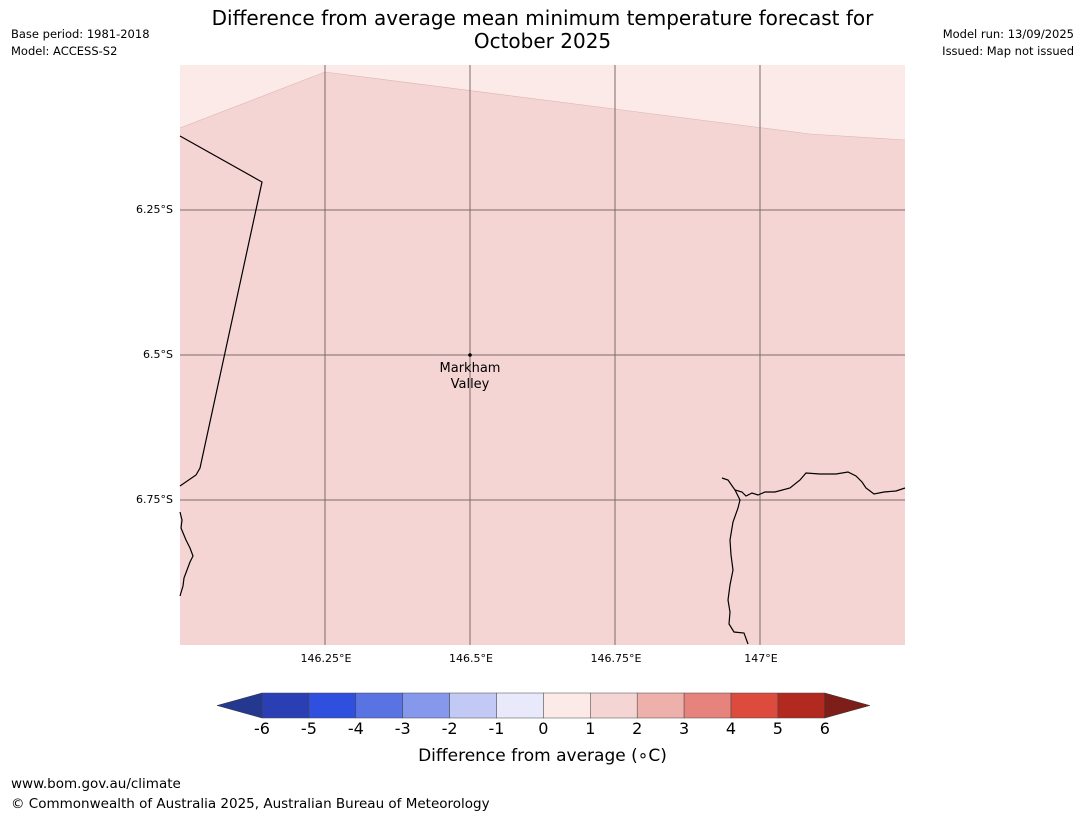 Image resolution: width=1085 pixels, height=816 pixels. I want to click on colorbar-ticks: -6 -5 -4 -3 -2 -1 0 1 2 3 4 5 6, so click(542, 728).